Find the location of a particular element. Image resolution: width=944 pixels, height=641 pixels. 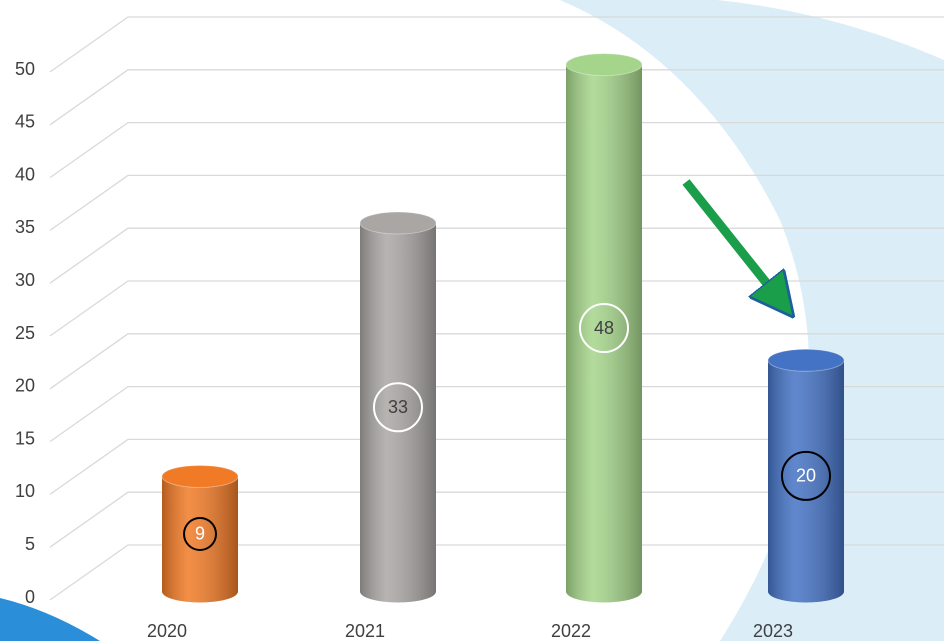

y-tick-label: 10 is located at coordinates (25, 491).